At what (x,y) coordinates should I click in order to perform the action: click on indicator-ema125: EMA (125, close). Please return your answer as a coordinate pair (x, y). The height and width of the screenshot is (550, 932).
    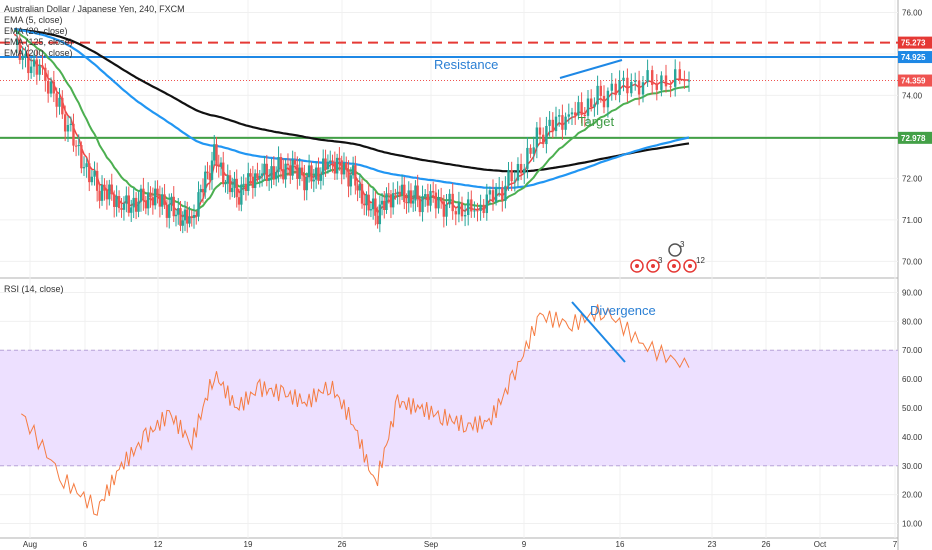
    Looking at the image, I should click on (38, 42).